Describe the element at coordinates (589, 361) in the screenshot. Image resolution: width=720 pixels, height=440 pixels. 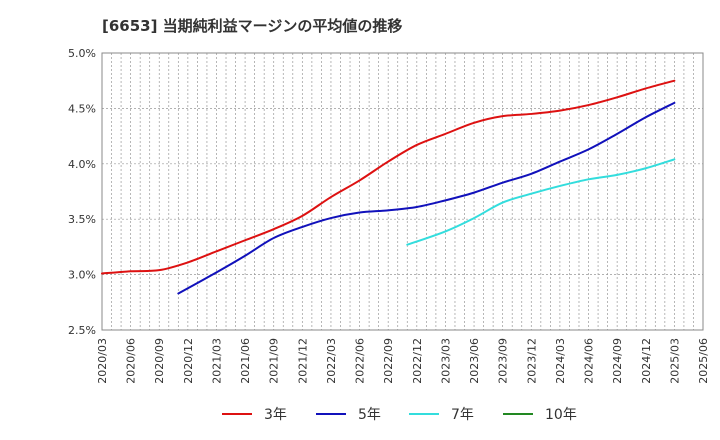
I see `x-tick-label: 2024/06` at that location.